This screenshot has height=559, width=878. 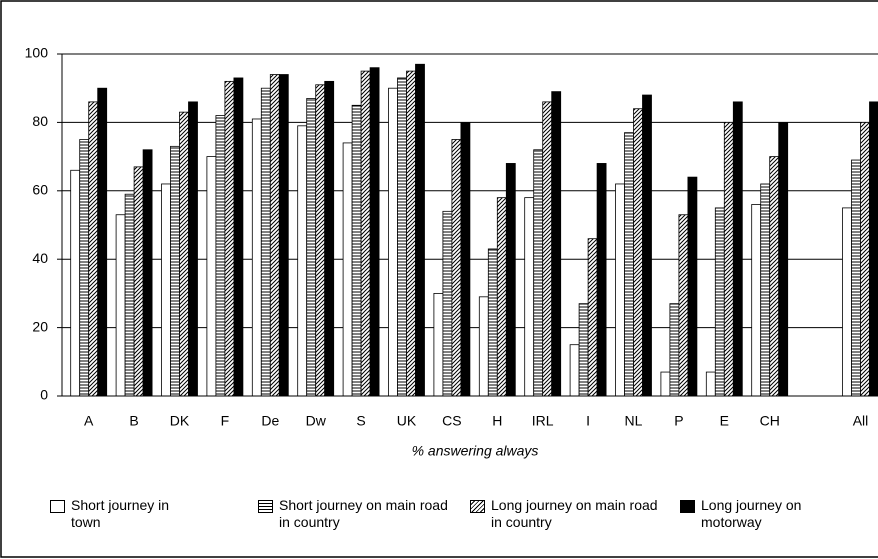 What do you see at coordinates (225, 421) in the screenshot?
I see `x-tick-label: F` at bounding box center [225, 421].